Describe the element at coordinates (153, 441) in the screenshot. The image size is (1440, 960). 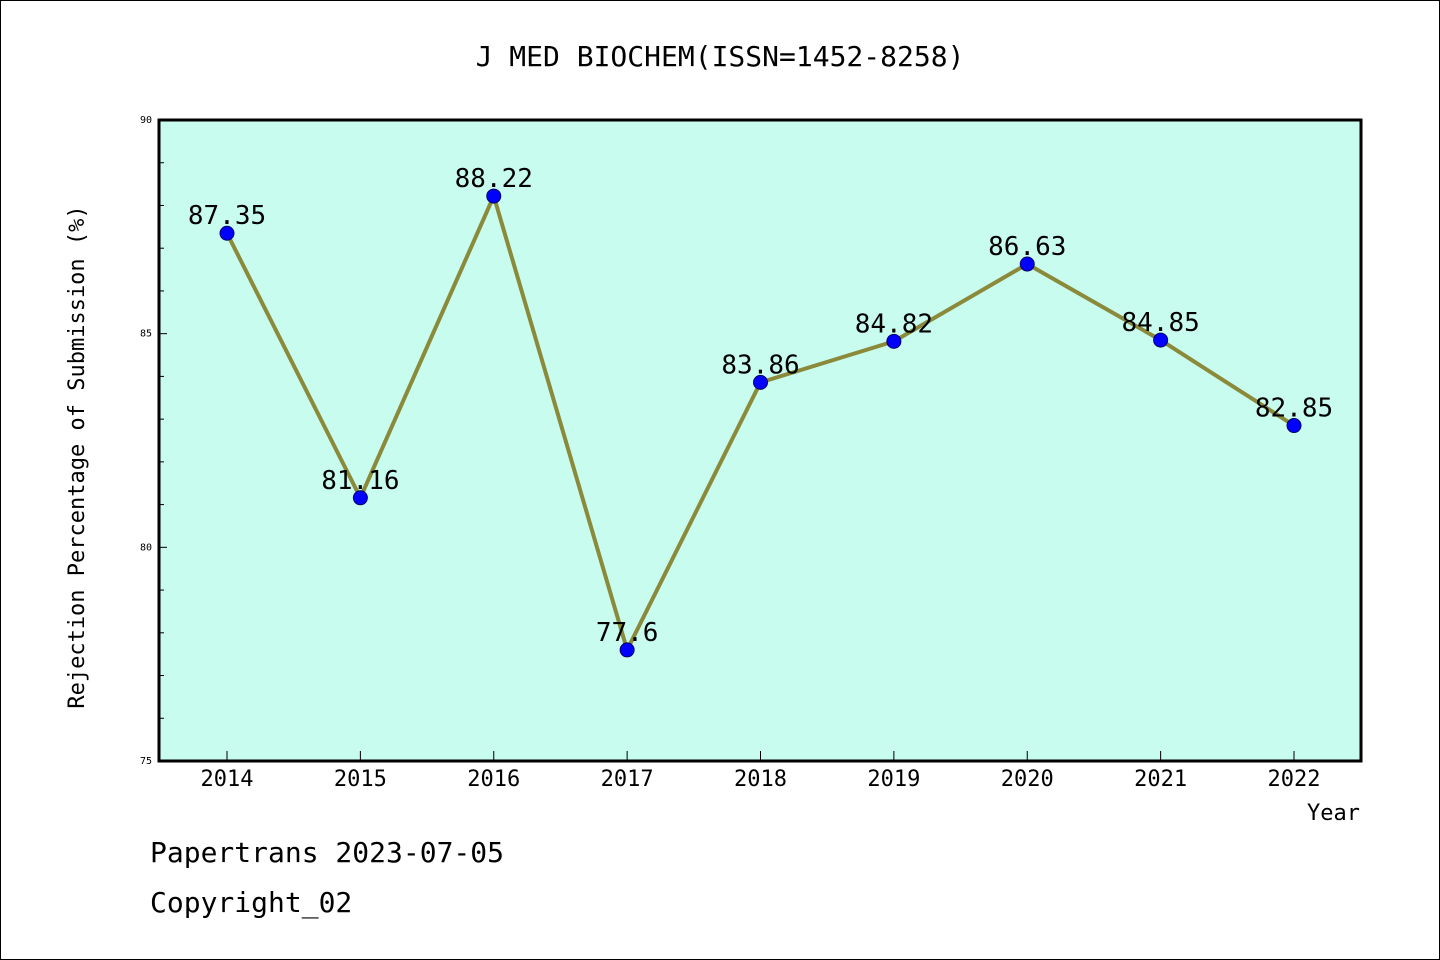
I see `y-axis: 75 80 85 90` at that location.